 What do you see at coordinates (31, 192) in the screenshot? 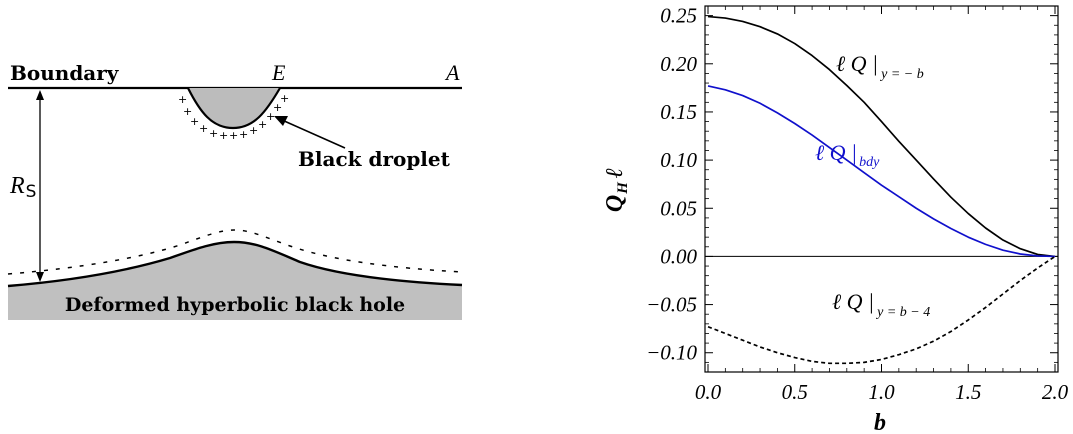
I see `radius-subscript: S` at bounding box center [31, 192].